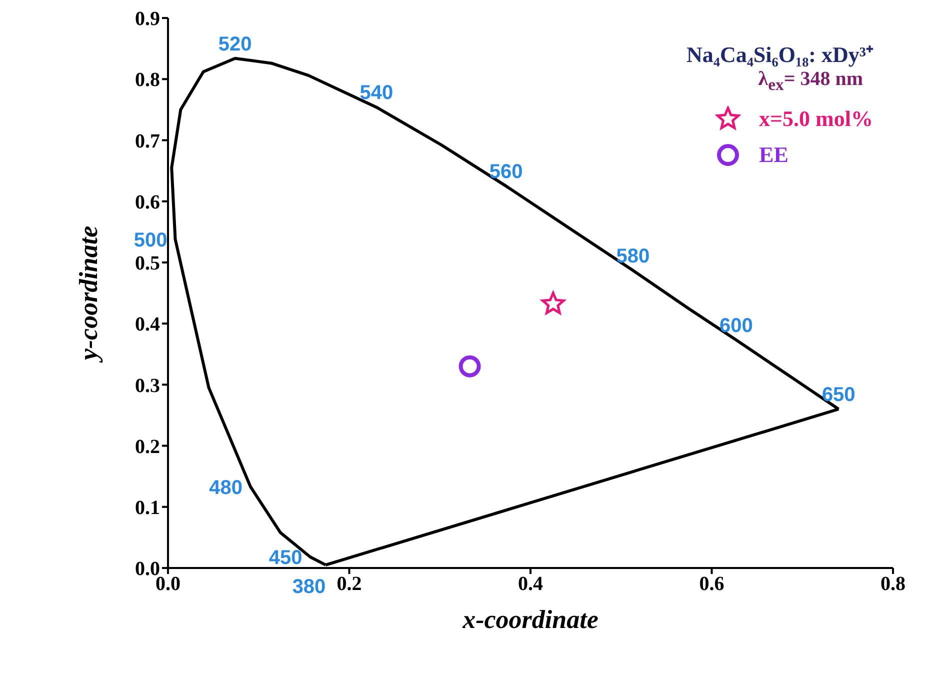 The image size is (925, 691). I want to click on x-tick-label: 0.6, so click(711, 584).